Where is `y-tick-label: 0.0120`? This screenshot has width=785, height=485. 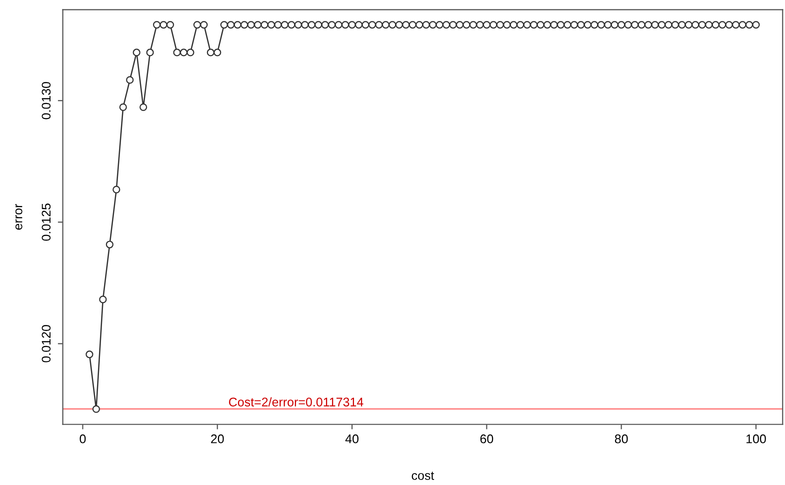 y-tick-label: 0.0120 is located at coordinates (46, 343).